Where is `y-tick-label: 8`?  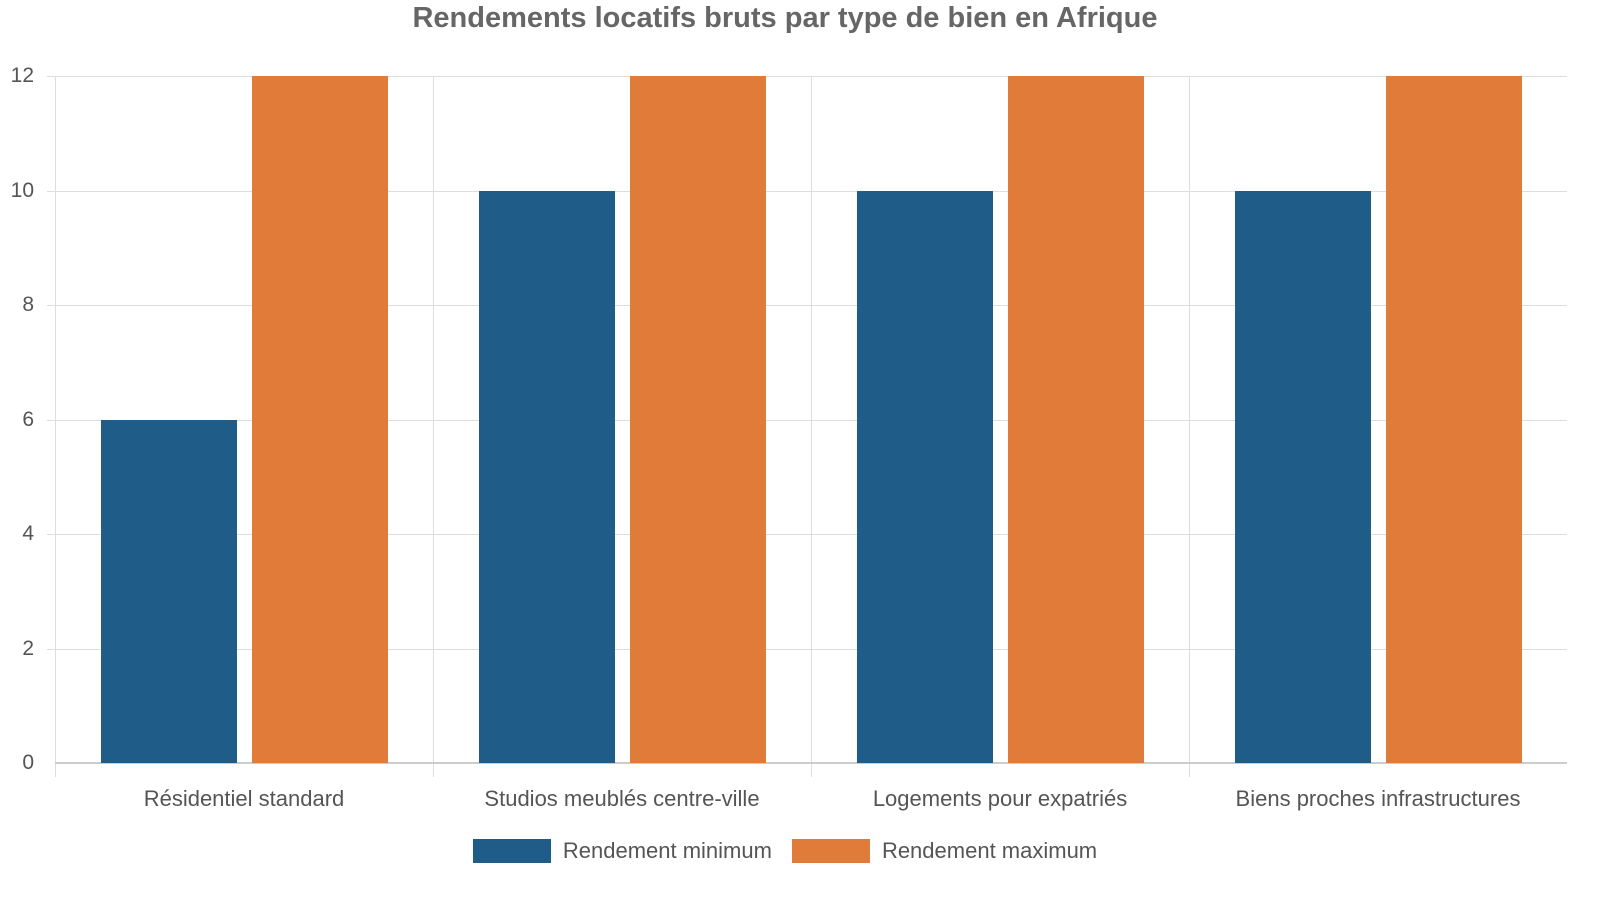 y-tick-label: 8 is located at coordinates (28, 304).